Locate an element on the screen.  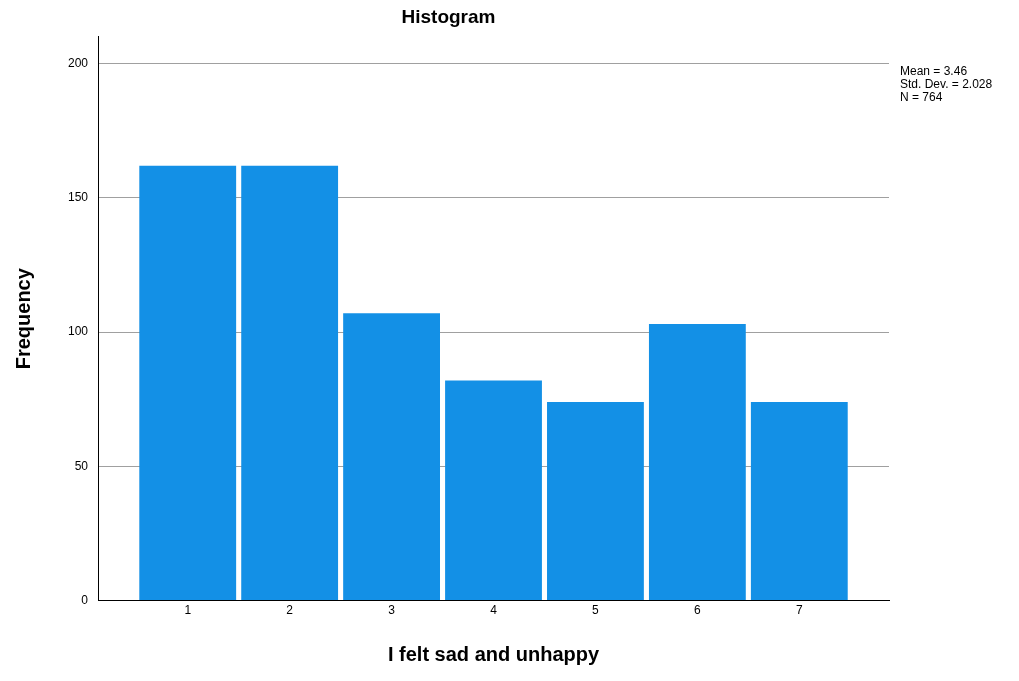
x-tick-label: 7 is located at coordinates (799, 610).